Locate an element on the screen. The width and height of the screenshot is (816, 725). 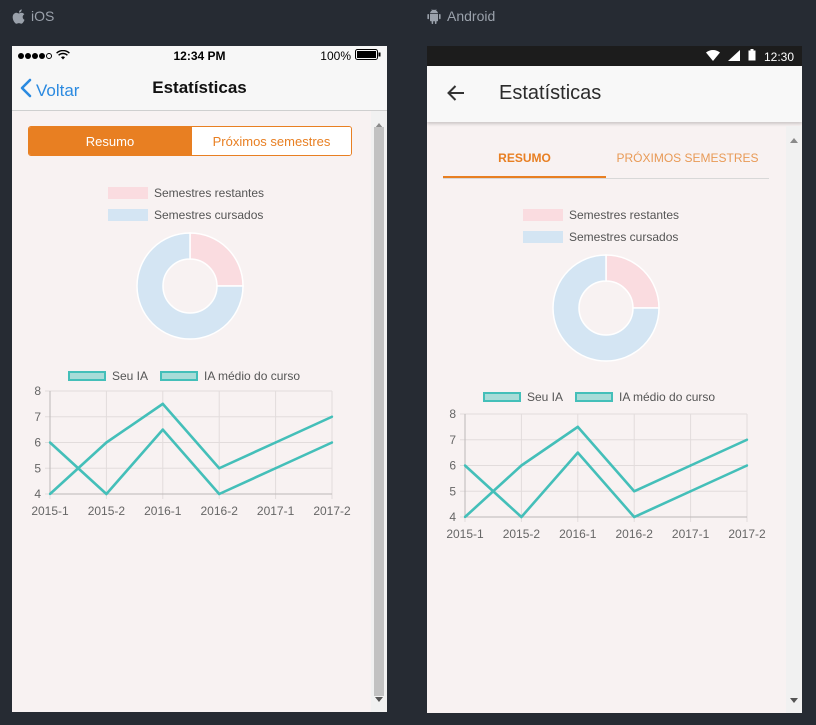
tab-resumo: RESUMO is located at coordinates (524, 161).